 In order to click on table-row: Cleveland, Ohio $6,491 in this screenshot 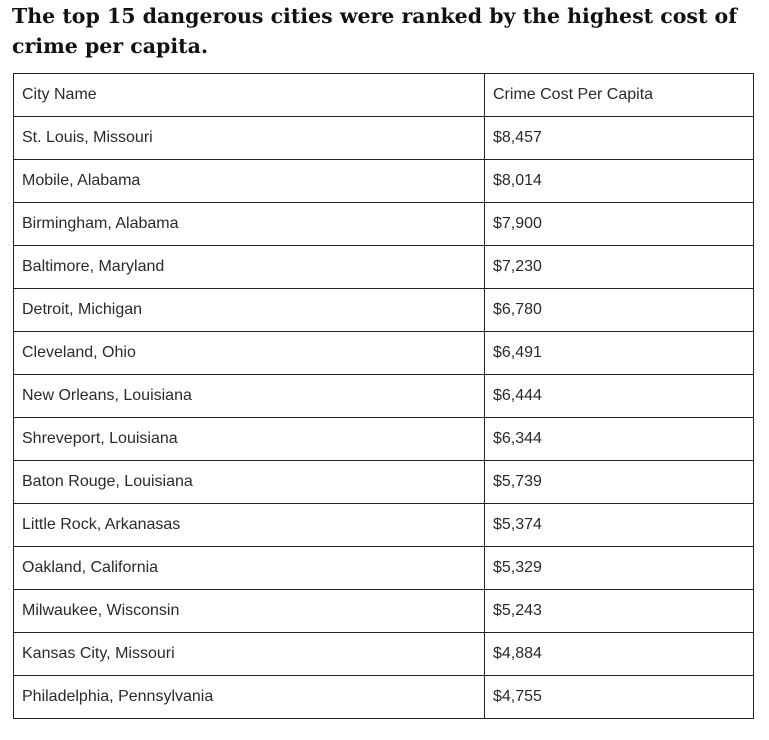, I will do `click(383, 353)`.